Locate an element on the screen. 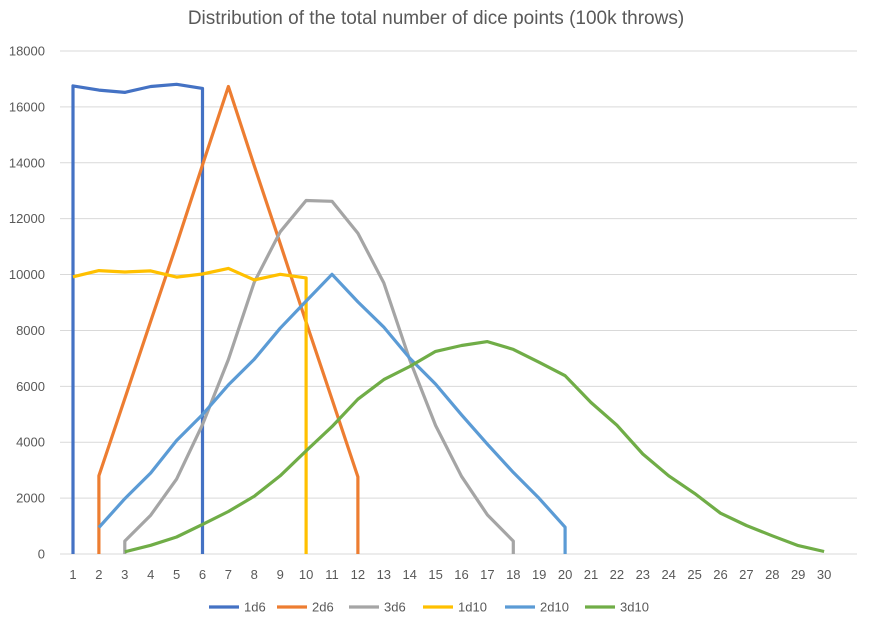  x-tick-label: 24 is located at coordinates (668, 574).